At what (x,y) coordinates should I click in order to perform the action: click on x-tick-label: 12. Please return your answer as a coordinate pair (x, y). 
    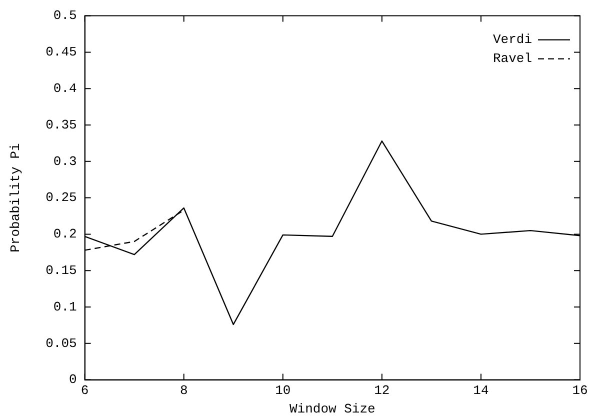
    Looking at the image, I should click on (382, 390).